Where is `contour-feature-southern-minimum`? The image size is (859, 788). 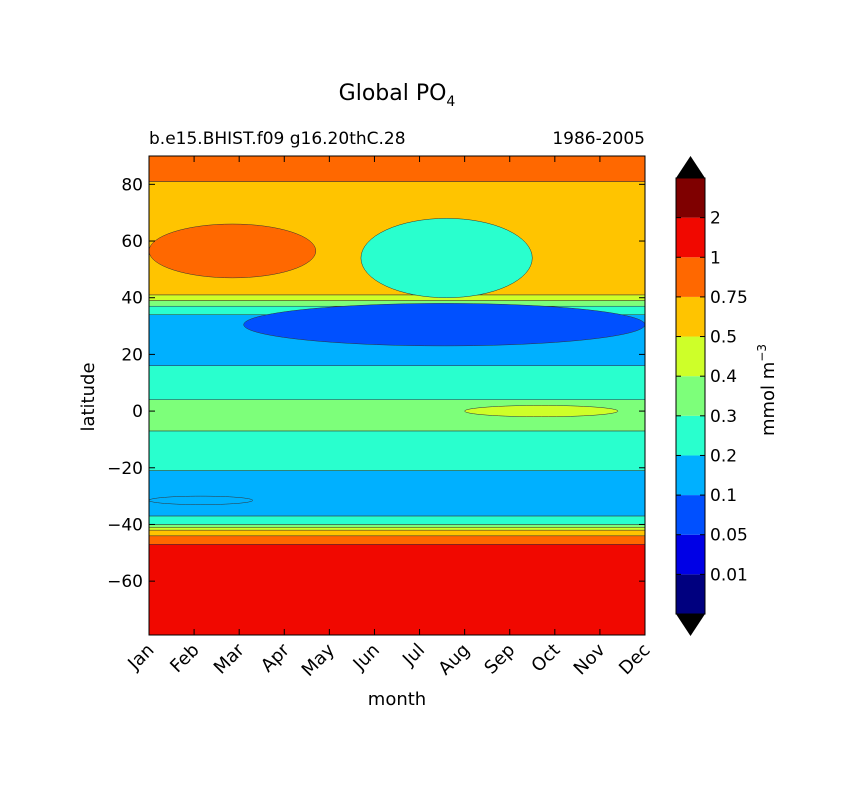 contour-feature-southern-minimum is located at coordinates (201, 500).